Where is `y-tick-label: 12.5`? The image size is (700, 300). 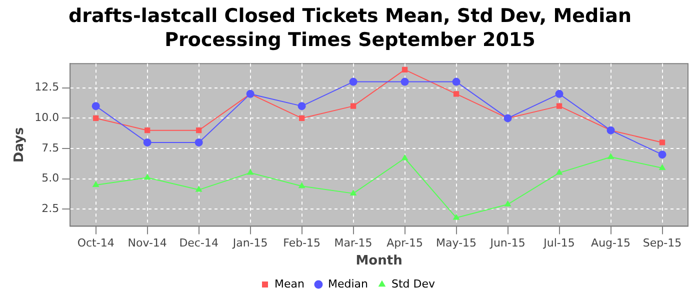 y-tick-label: 12.5 is located at coordinates (47, 87).